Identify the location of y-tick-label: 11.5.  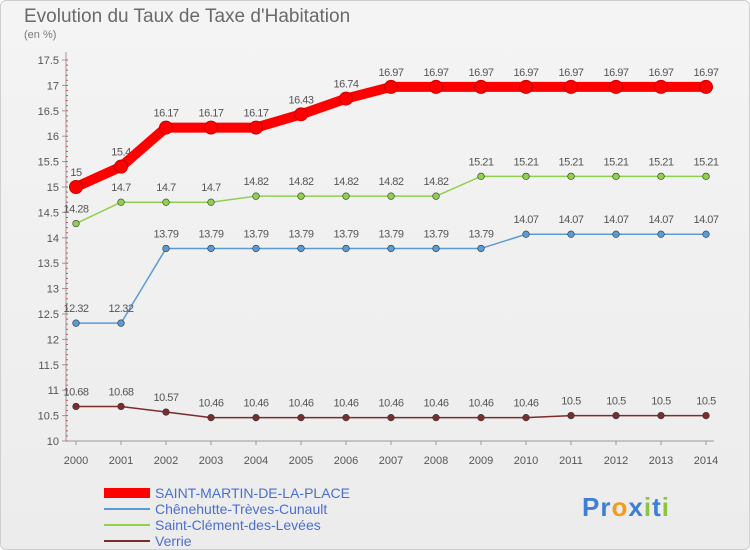
(48, 366).